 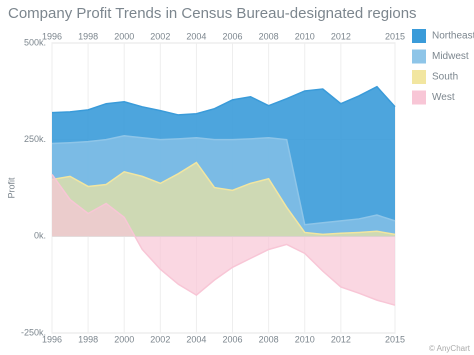 What do you see at coordinates (453, 36) in the screenshot?
I see `legend-label: Northeast` at bounding box center [453, 36].